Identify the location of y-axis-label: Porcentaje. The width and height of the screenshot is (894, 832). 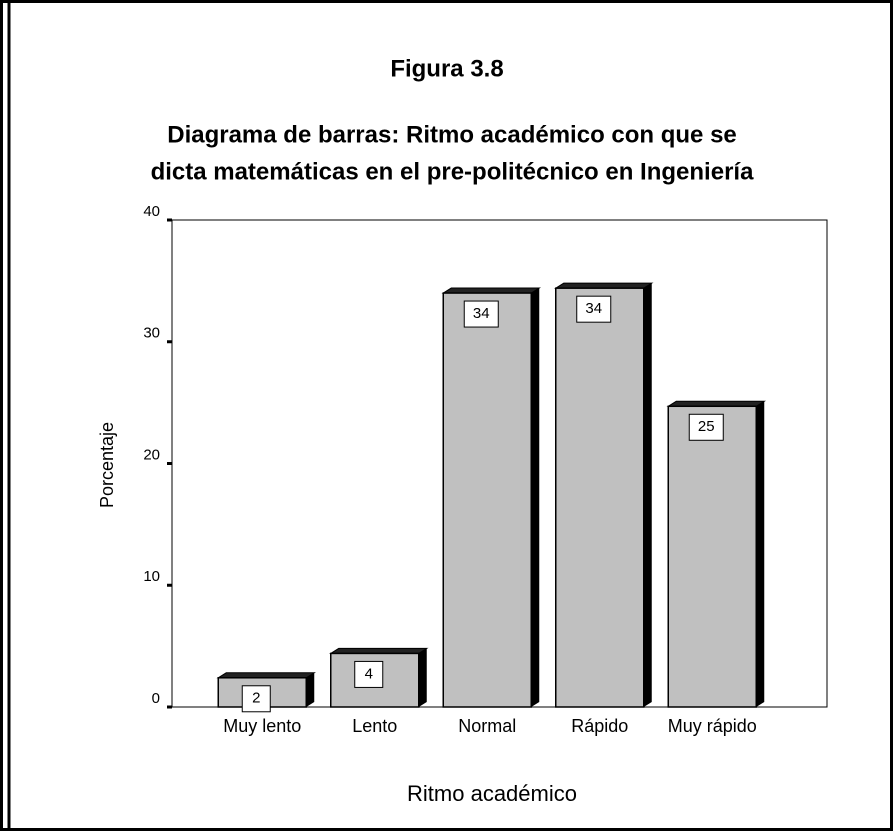
(107, 465).